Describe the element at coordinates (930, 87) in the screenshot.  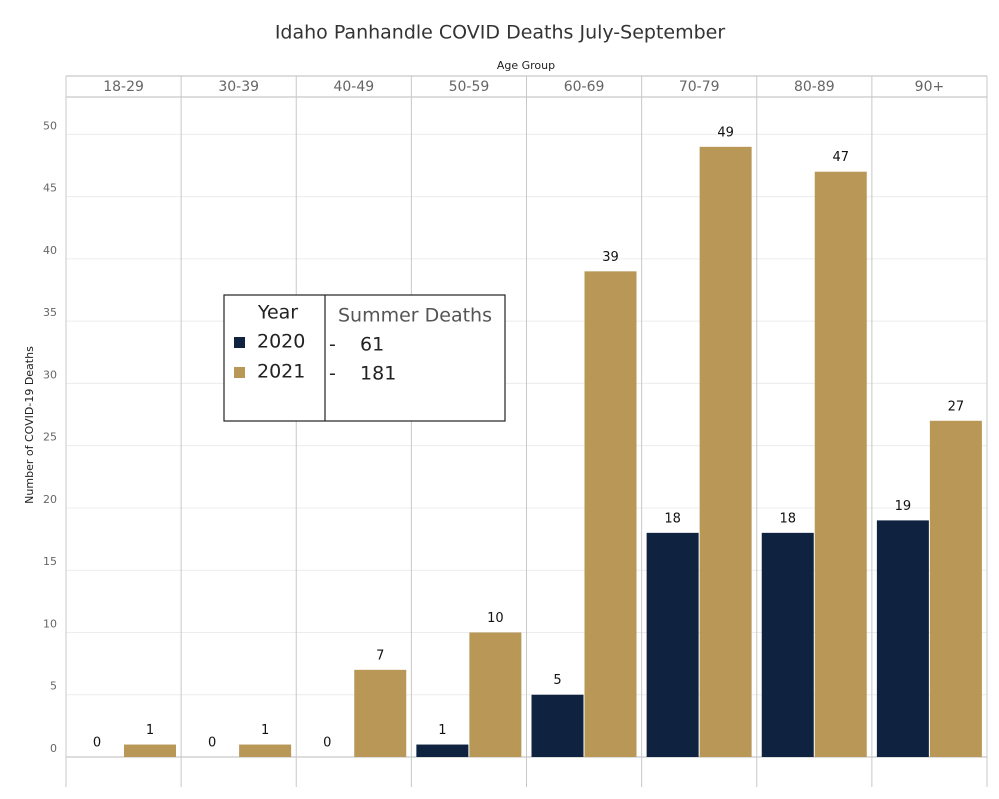
I see `x-tick-label: 90+` at that location.